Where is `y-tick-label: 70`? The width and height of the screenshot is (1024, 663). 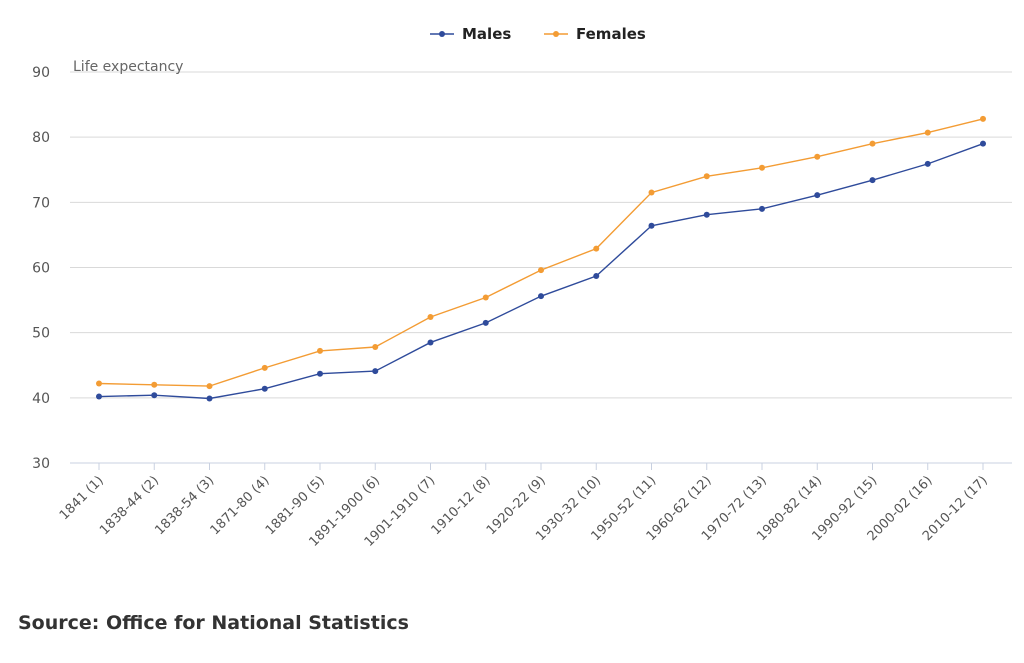
y-tick-label: 70 is located at coordinates (41, 203).